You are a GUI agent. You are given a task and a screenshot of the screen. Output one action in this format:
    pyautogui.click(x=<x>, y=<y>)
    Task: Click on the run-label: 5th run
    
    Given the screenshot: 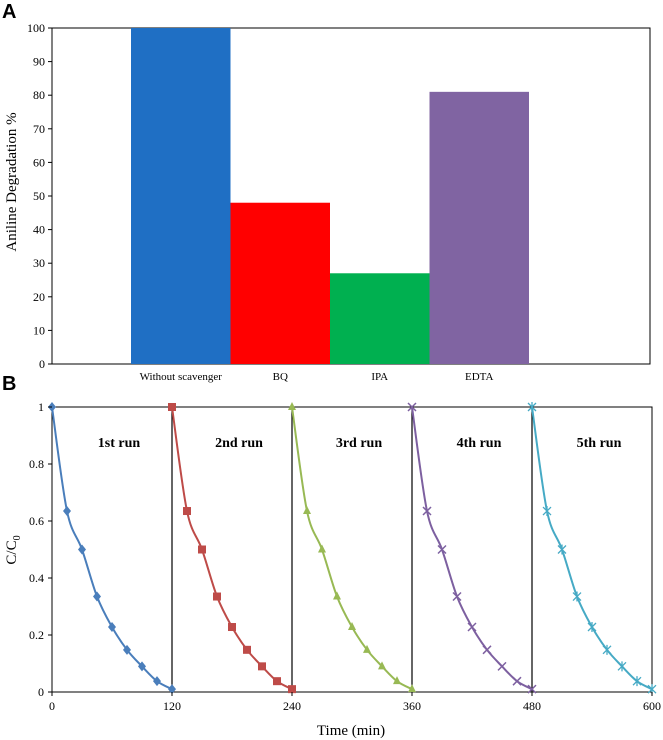 What is the action you would take?
    pyautogui.click(x=599, y=443)
    